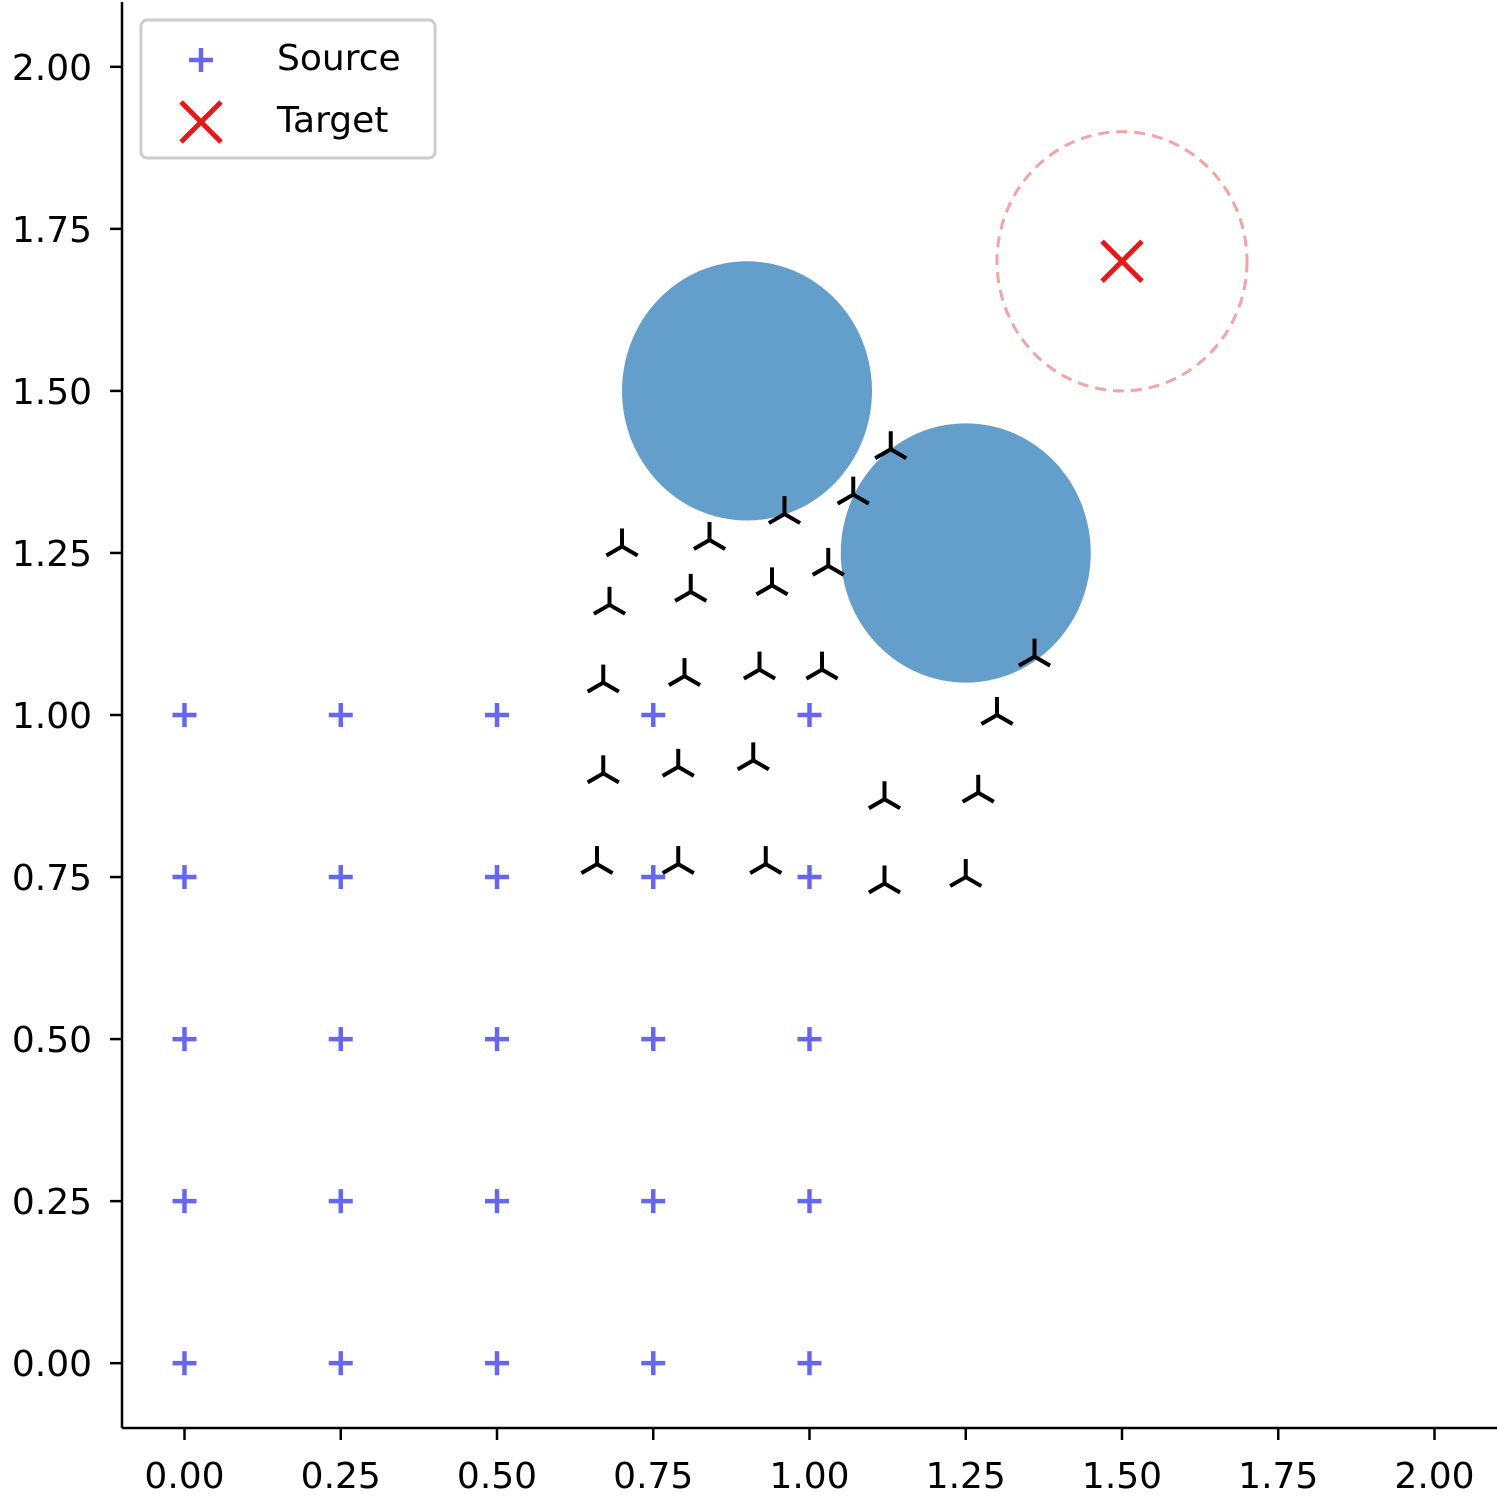  I want to click on y-tick-label: 1.00, so click(52, 716).